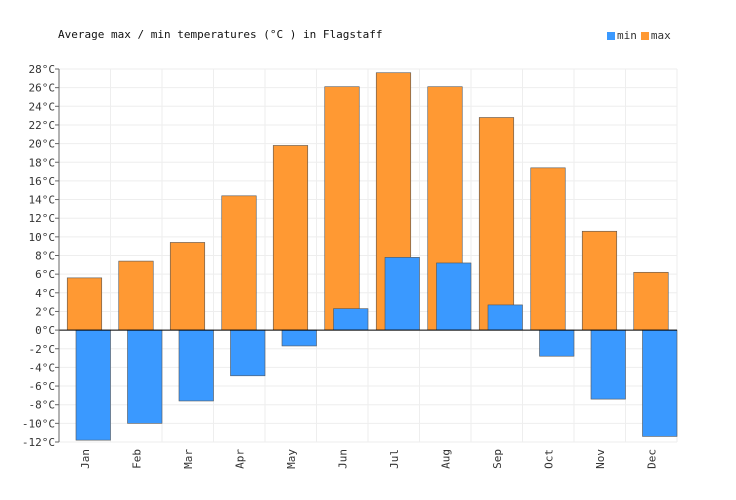  I want to click on y-tick-label: -10°C, so click(38, 423).